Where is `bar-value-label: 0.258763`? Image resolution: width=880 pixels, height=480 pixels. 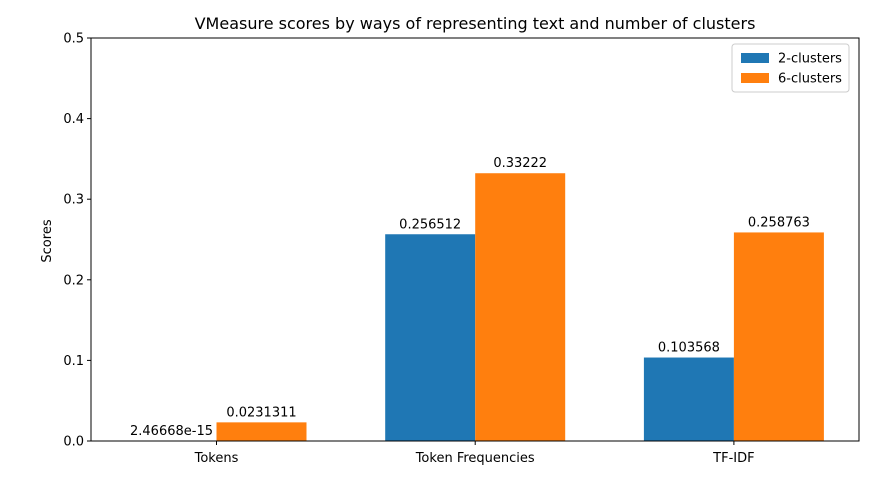
bar-value-label: 0.258763 is located at coordinates (779, 222).